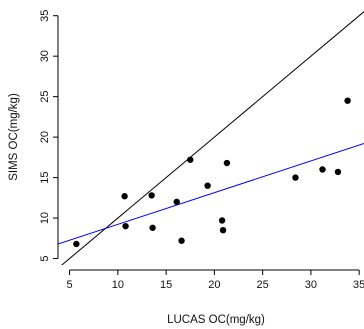 The width and height of the screenshot is (364, 329). What do you see at coordinates (311, 285) in the screenshot?
I see `x-tick-label: 30` at bounding box center [311, 285].